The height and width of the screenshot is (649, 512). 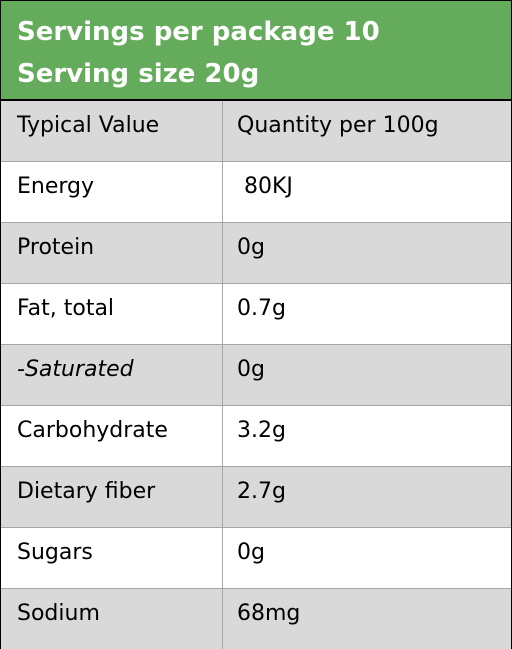 I want to click on nutrient-value: 0.7g, so click(x=261, y=308).